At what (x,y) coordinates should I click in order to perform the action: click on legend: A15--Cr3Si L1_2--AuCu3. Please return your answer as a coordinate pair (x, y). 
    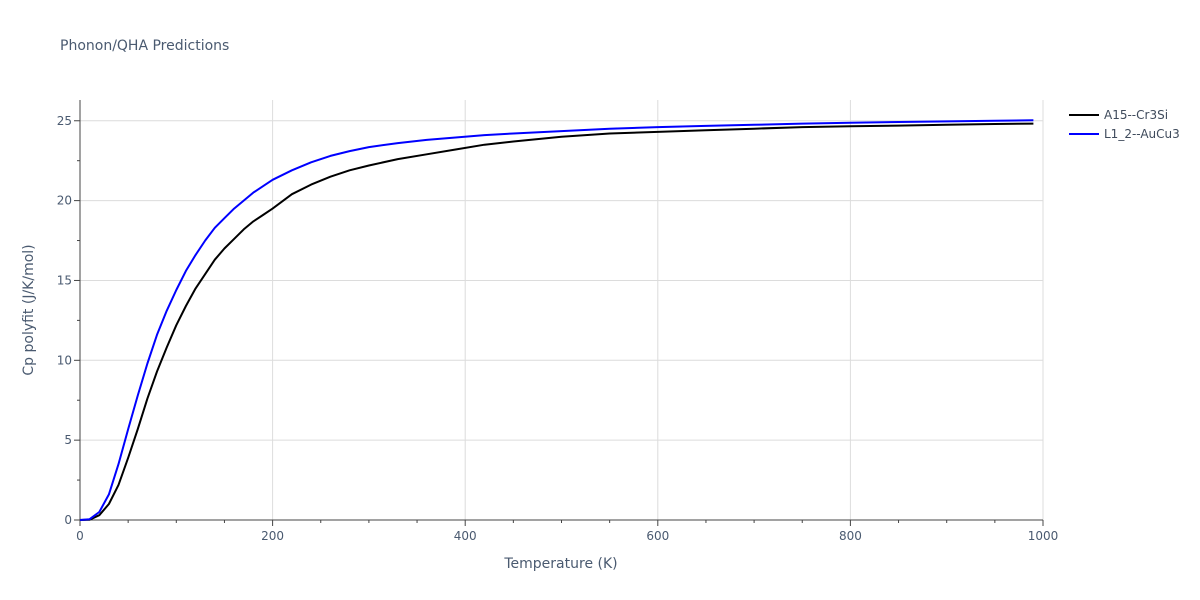
    Looking at the image, I should click on (1124, 124).